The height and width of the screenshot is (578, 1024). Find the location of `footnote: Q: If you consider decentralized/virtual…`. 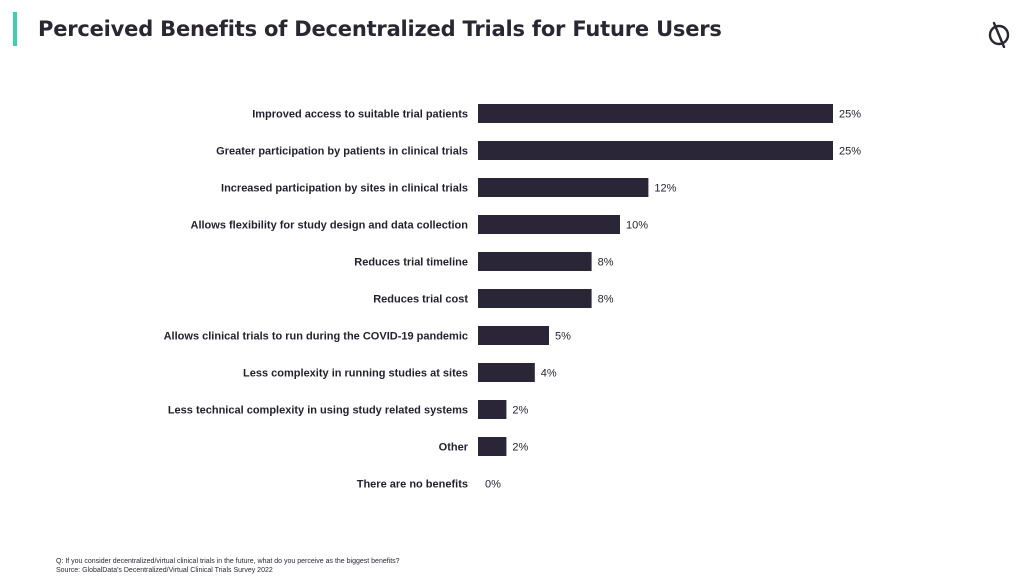

footnote: Q: If you consider decentralized/virtual… is located at coordinates (228, 566).